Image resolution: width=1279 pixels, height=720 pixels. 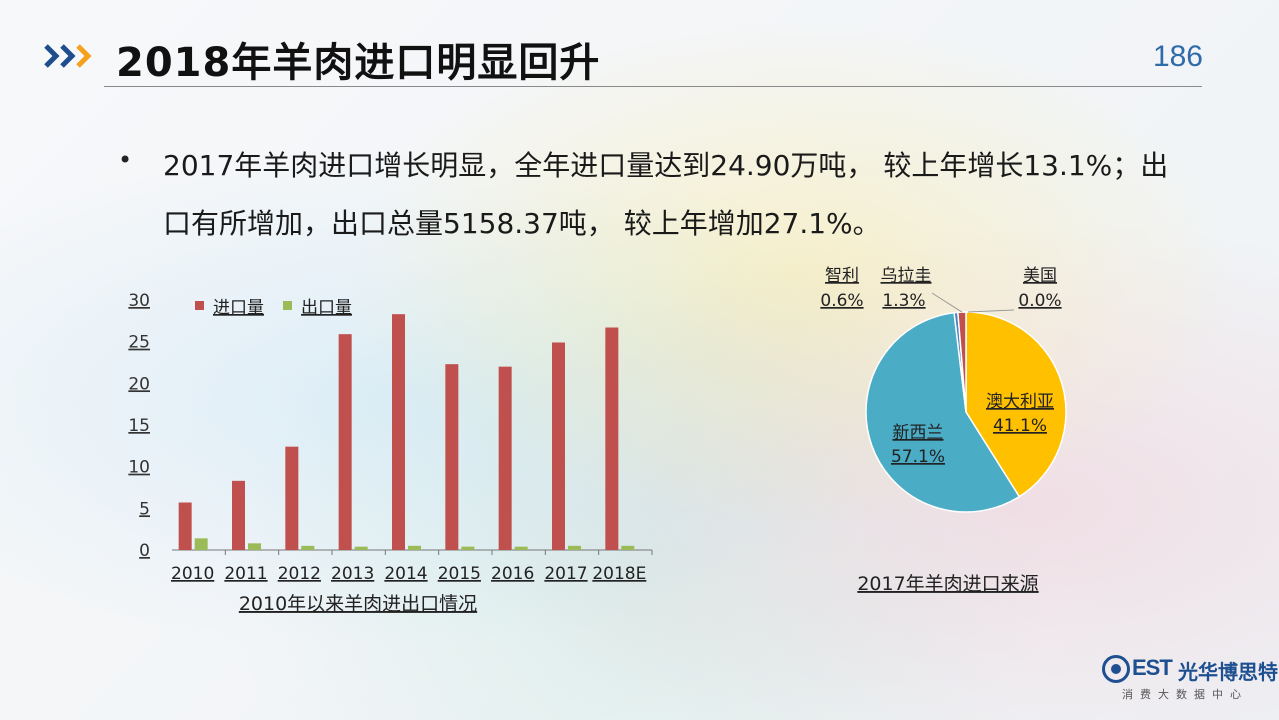 I want to click on pie-label-value: 41.1%, so click(x=1020, y=426).